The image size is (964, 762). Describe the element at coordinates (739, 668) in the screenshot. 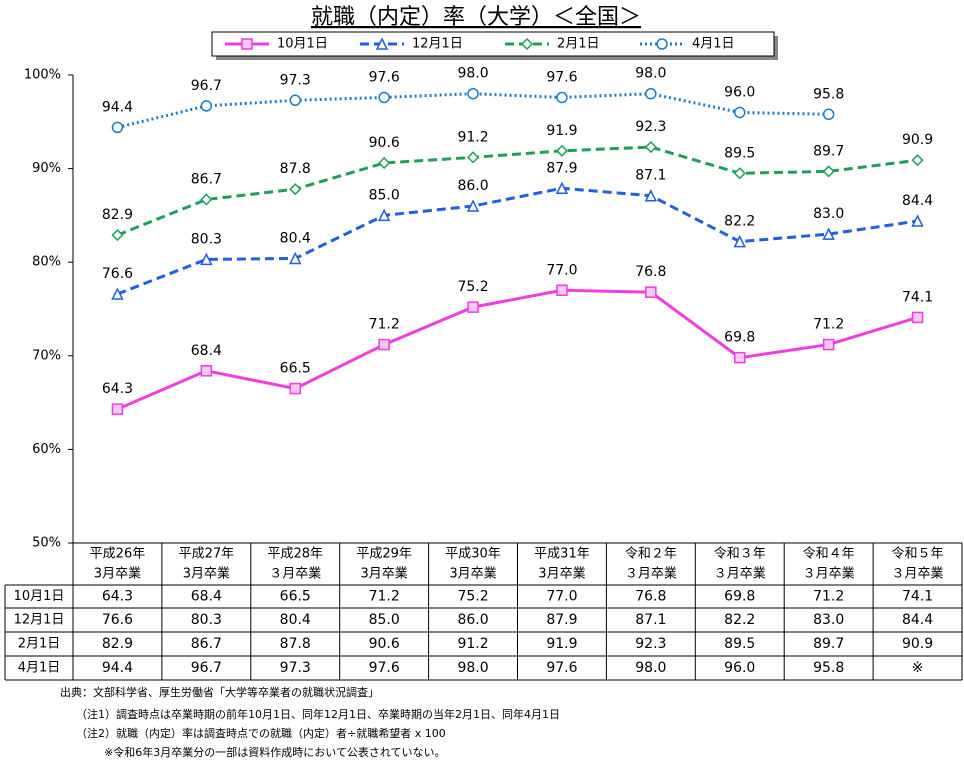

I see `table-cell: 96.0` at that location.